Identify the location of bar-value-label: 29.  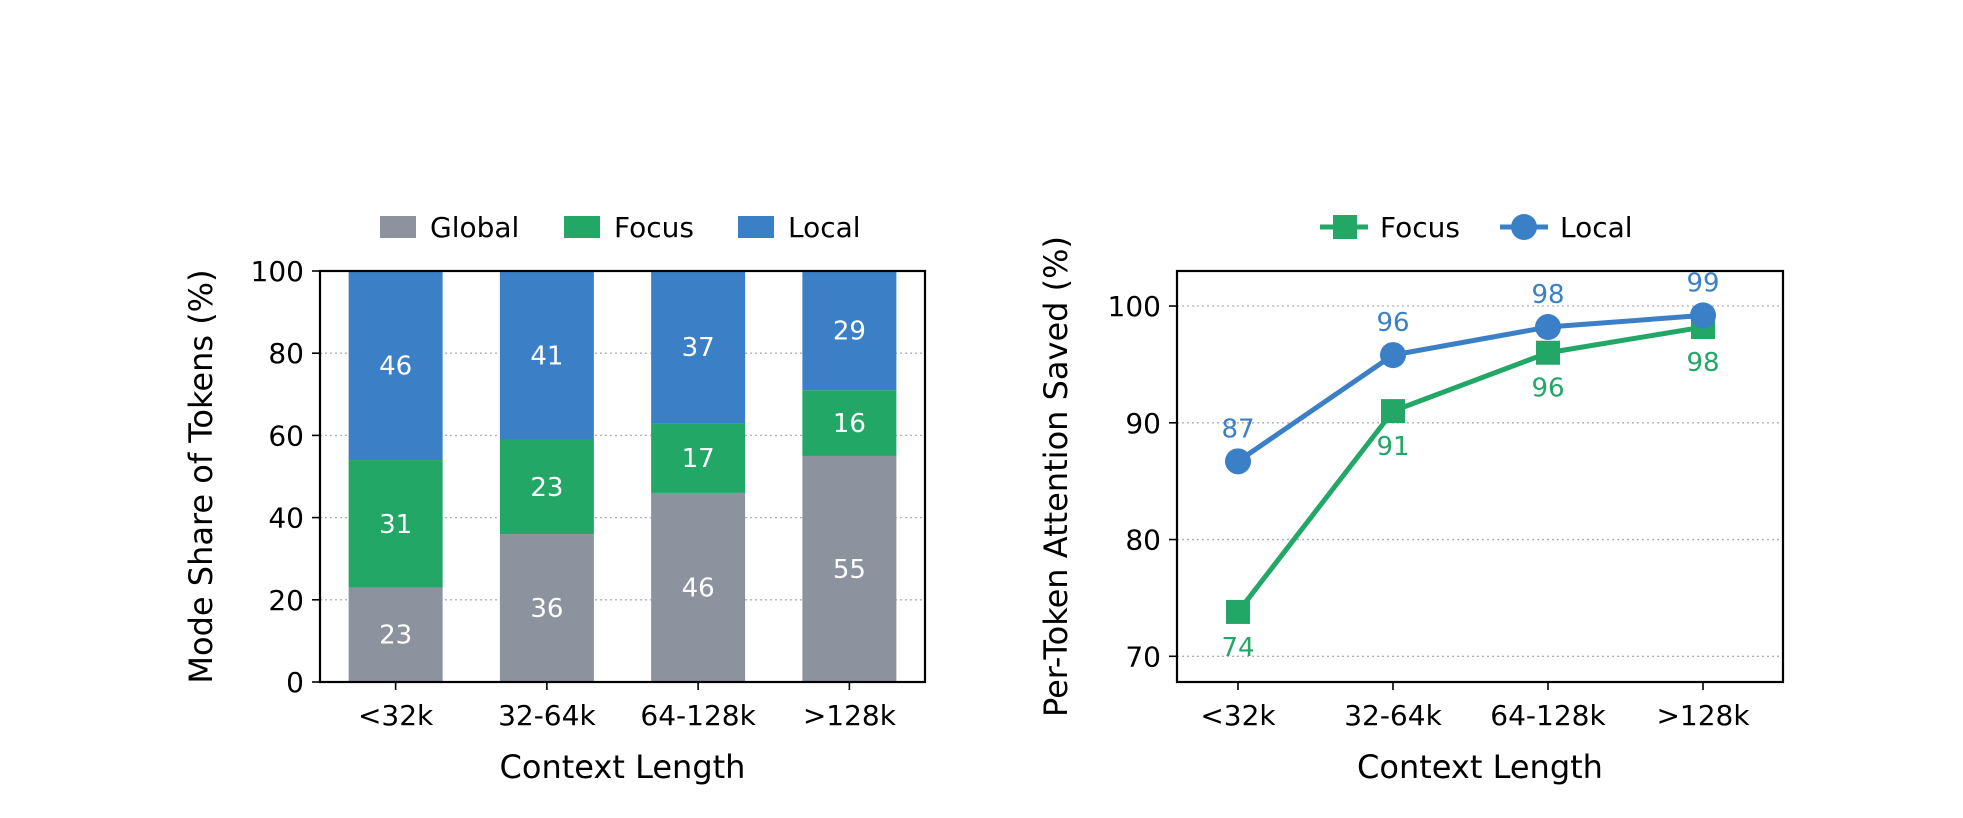
(849, 332).